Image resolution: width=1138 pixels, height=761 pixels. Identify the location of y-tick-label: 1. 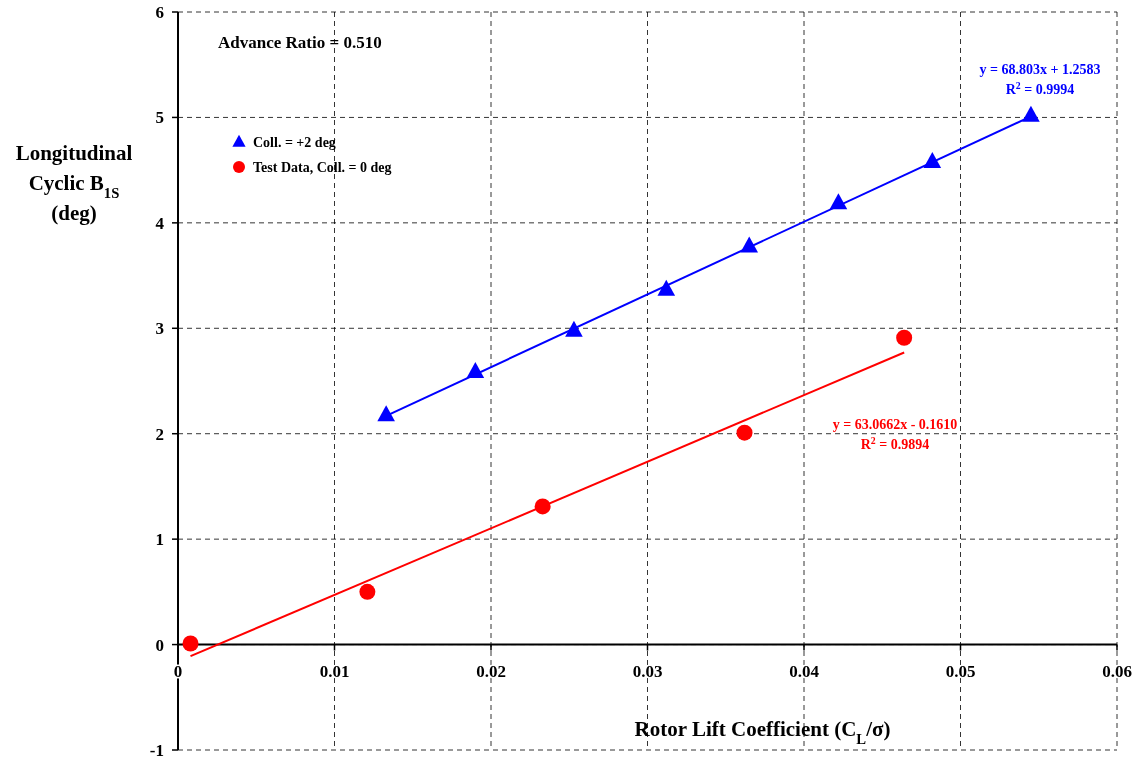
(159, 540).